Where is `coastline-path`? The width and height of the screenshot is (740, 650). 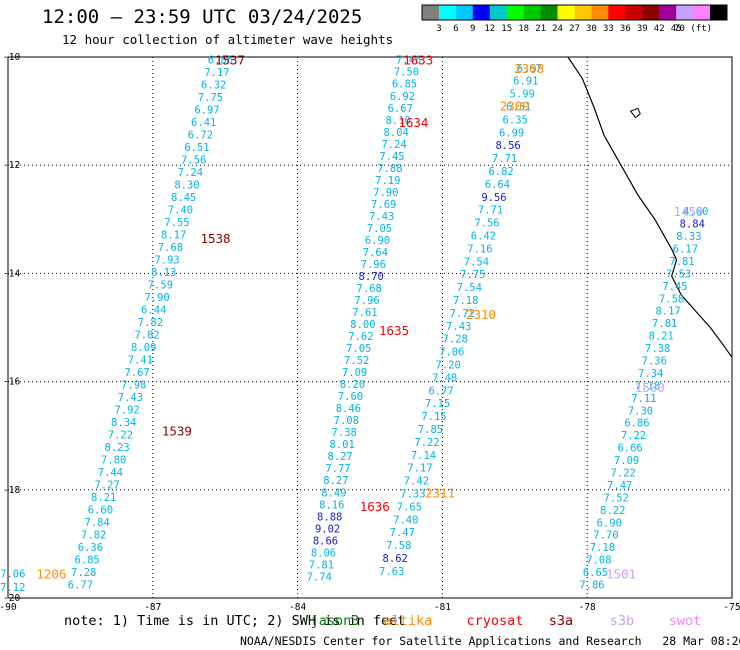
coastline-path is located at coordinates (650, 207).